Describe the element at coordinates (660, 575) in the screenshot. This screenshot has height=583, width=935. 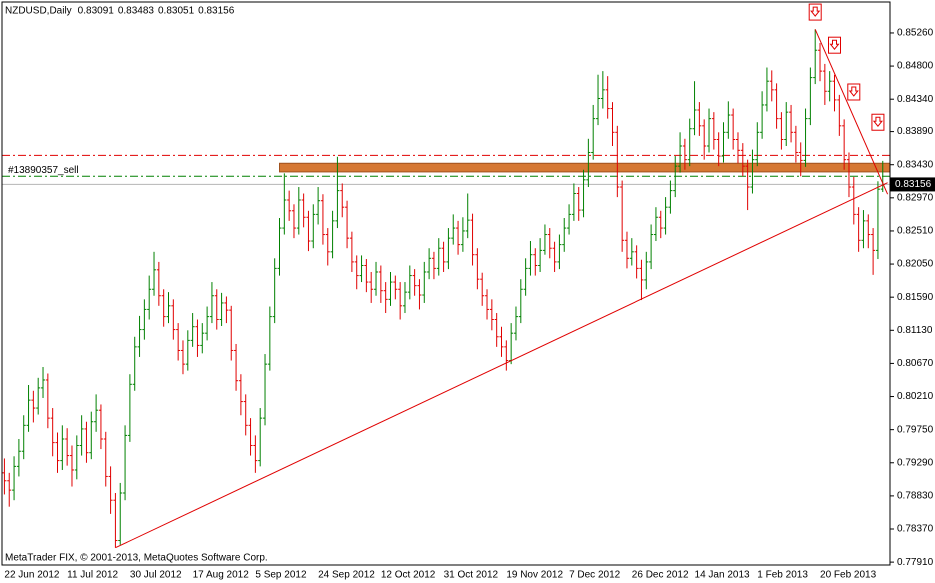
I see `x-tick-label: 26 Dec 2012` at that location.